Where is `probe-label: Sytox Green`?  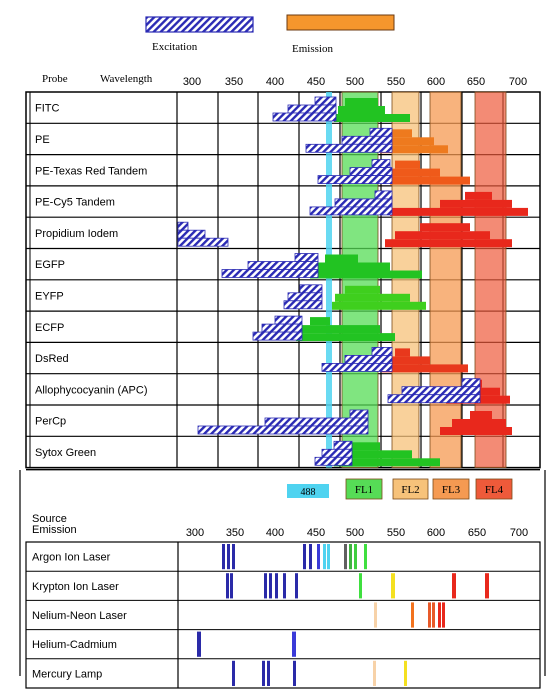 probe-label: Sytox Green is located at coordinates (65, 453).